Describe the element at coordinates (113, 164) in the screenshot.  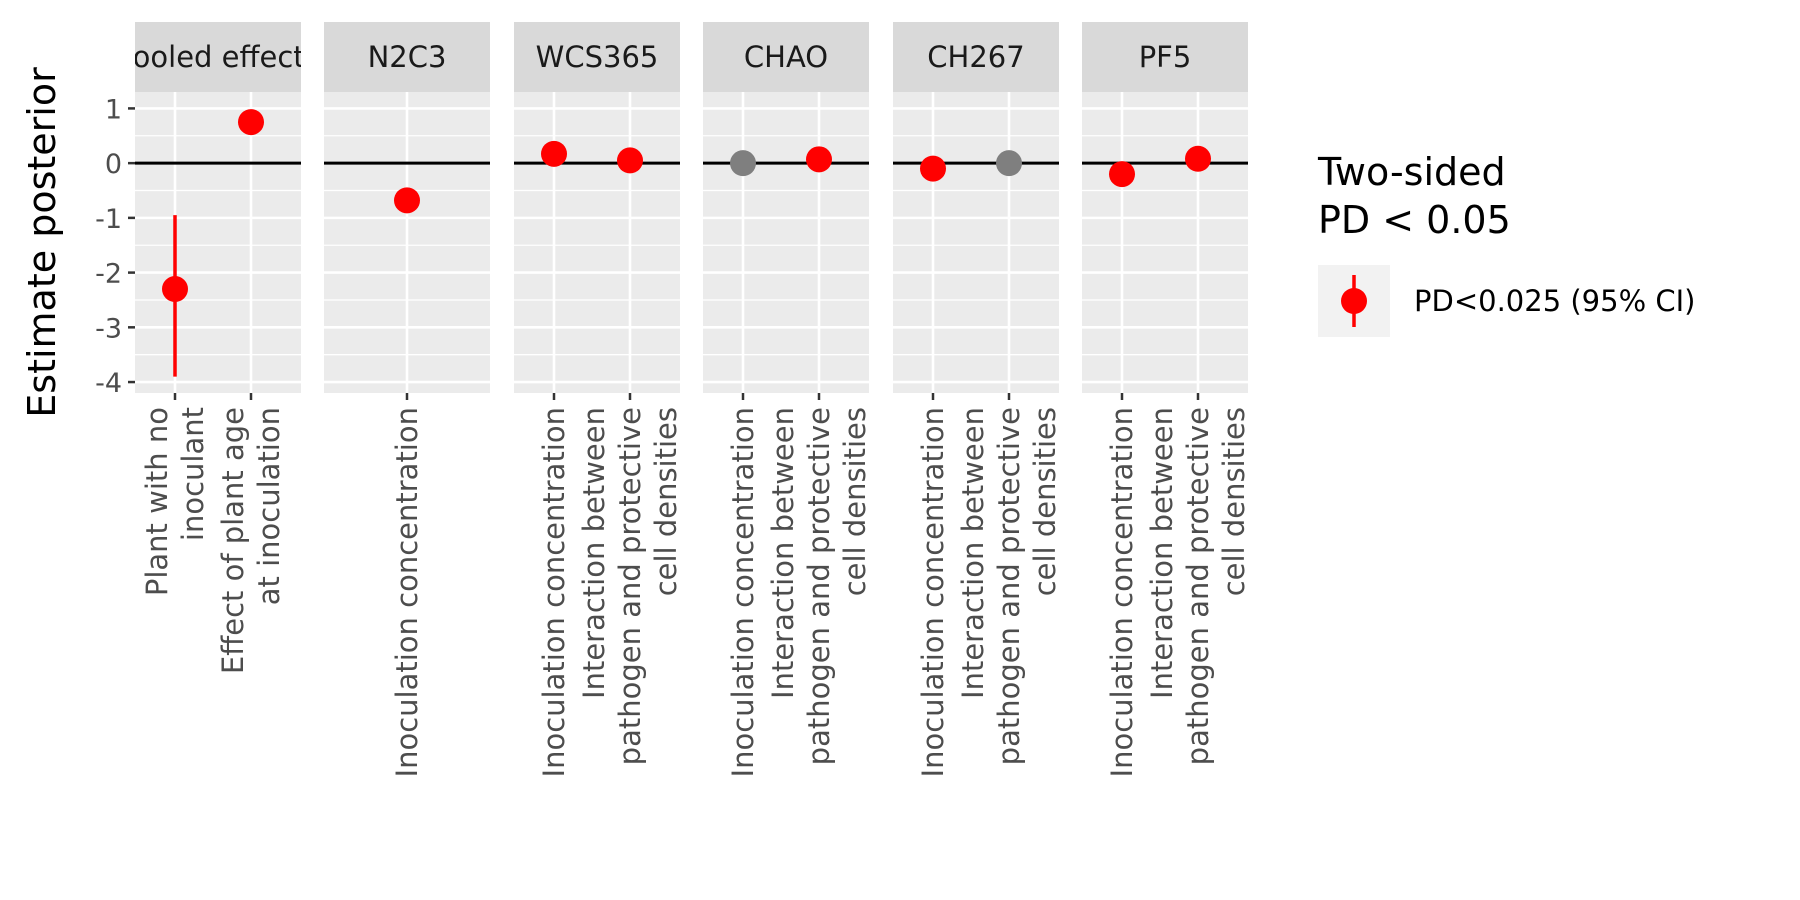
I see `y-tick-label: 0` at that location.